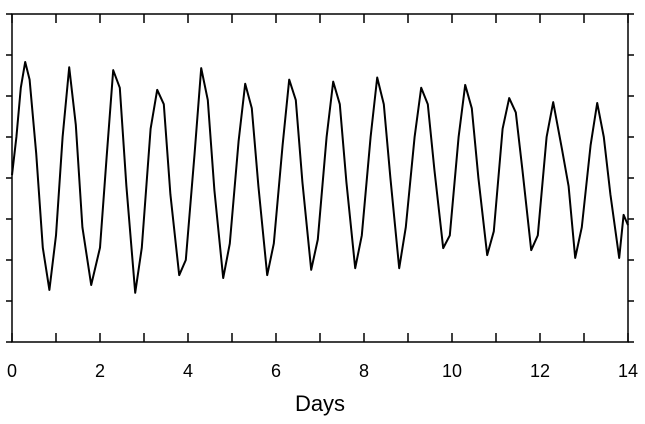 The width and height of the screenshot is (645, 424). I want to click on x-tick-label: 0, so click(12, 371).